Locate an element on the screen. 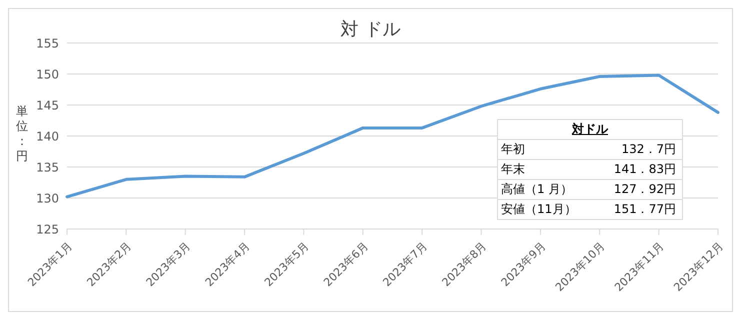 This screenshot has height=320, width=741. chart-title: 対 ドル is located at coordinates (370, 29).